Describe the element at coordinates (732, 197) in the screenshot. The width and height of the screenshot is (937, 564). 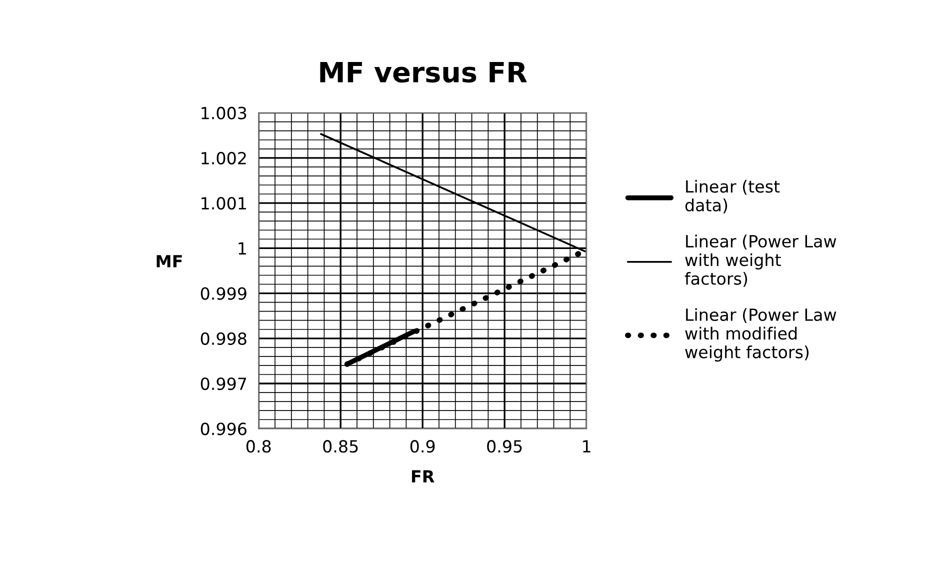
I see `legend-label: Linear (test data)` at that location.